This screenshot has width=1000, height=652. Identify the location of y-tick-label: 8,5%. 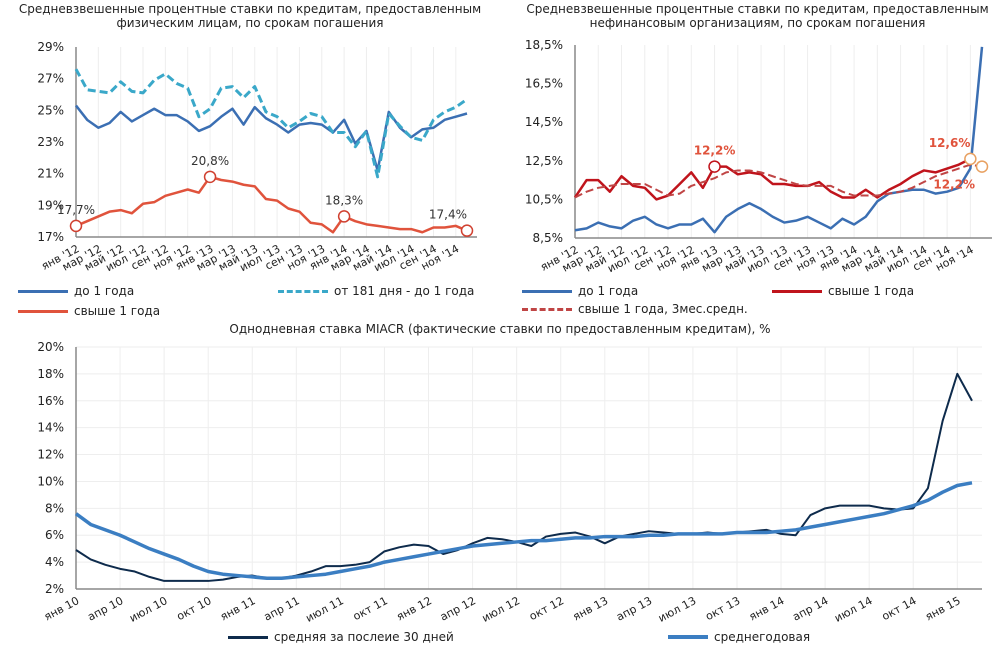
(548, 238).